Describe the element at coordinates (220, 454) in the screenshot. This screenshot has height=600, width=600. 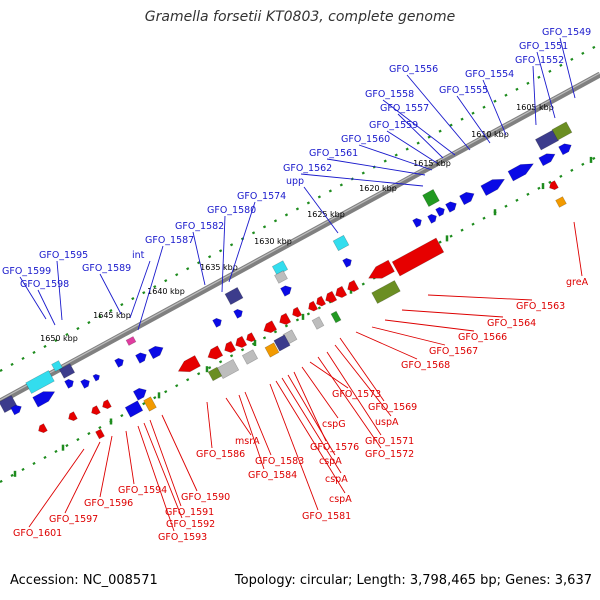
I see `reverse-gene-label-21: GFO_1586` at that location.